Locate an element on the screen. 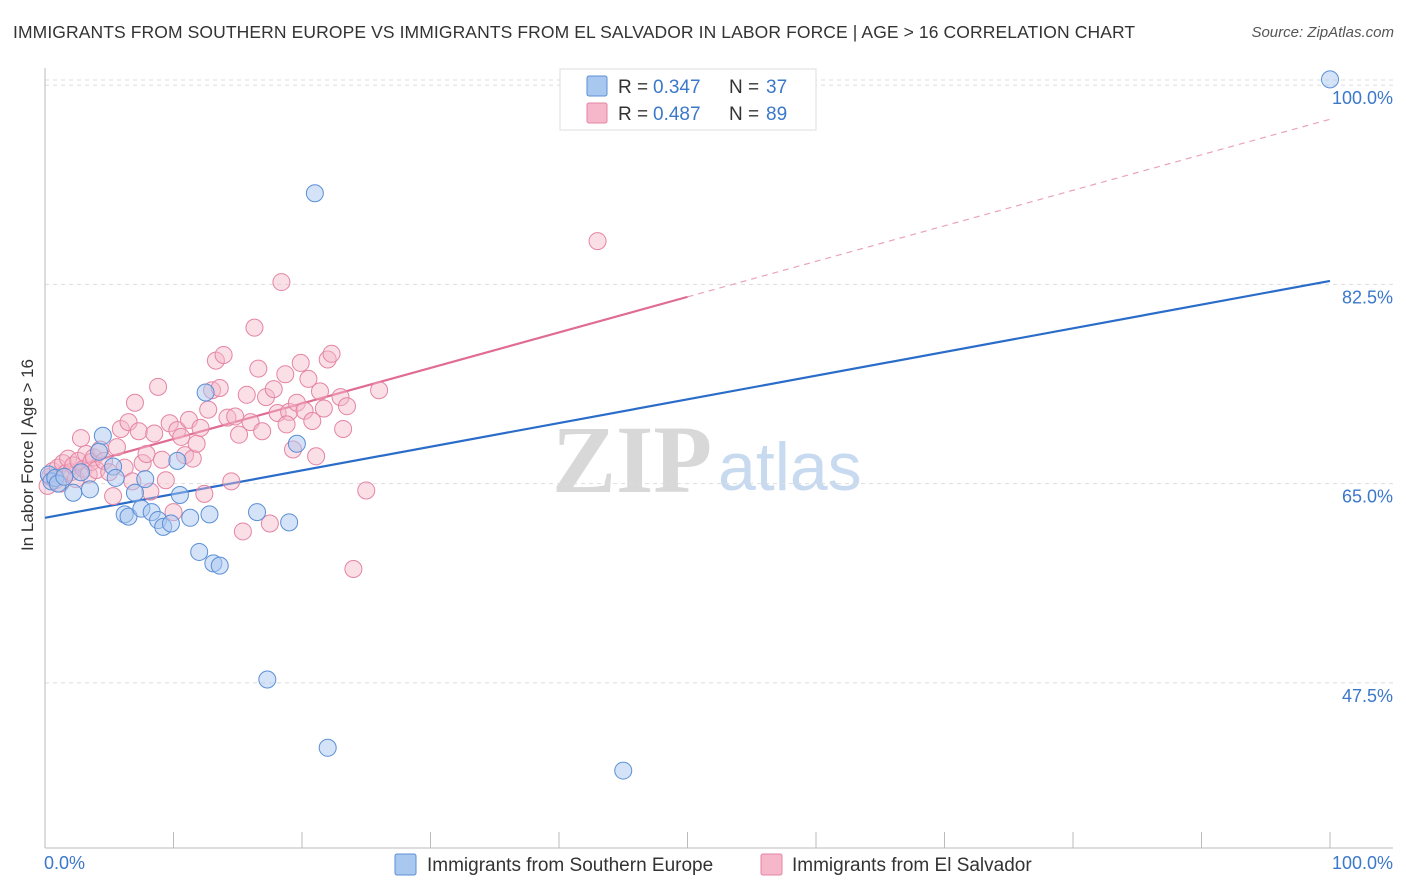 The width and height of the screenshot is (1406, 892). legend-n-value-1: 37 is located at coordinates (776, 87).